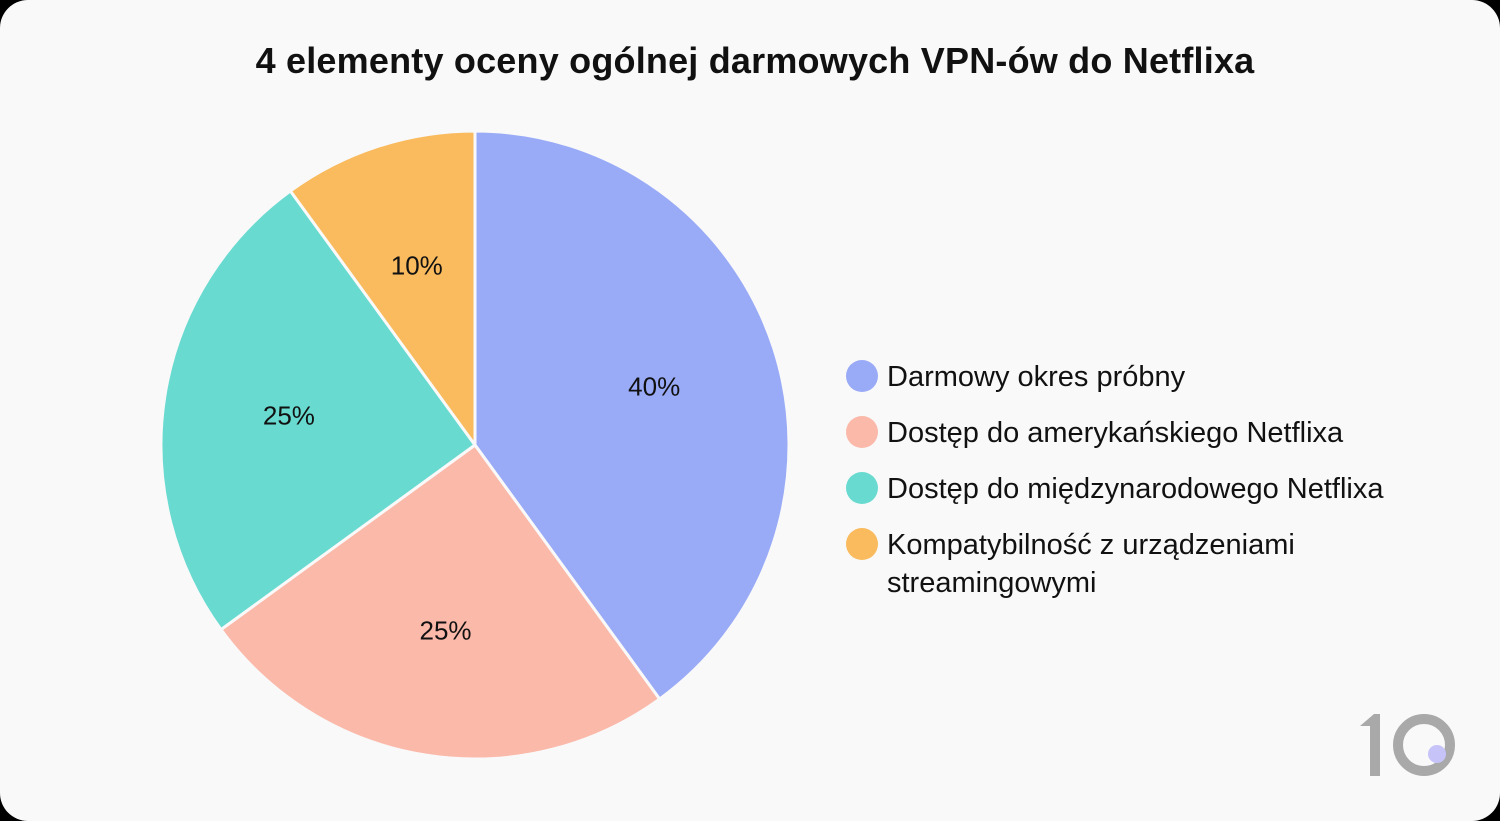 This screenshot has height=821, width=1500. I want to click on slice-label: 10%, so click(416, 265).